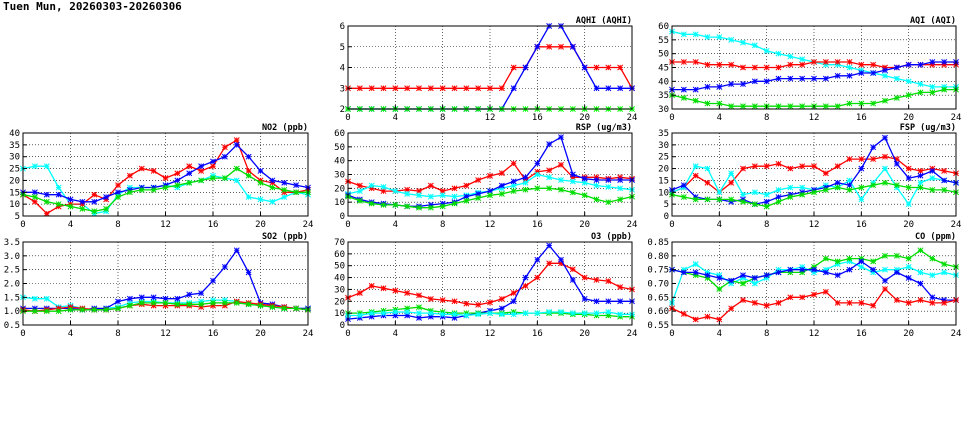 The image size is (975, 447). What do you see at coordinates (442, 225) in the screenshot?
I see `x-tick-label: 8` at bounding box center [442, 225].